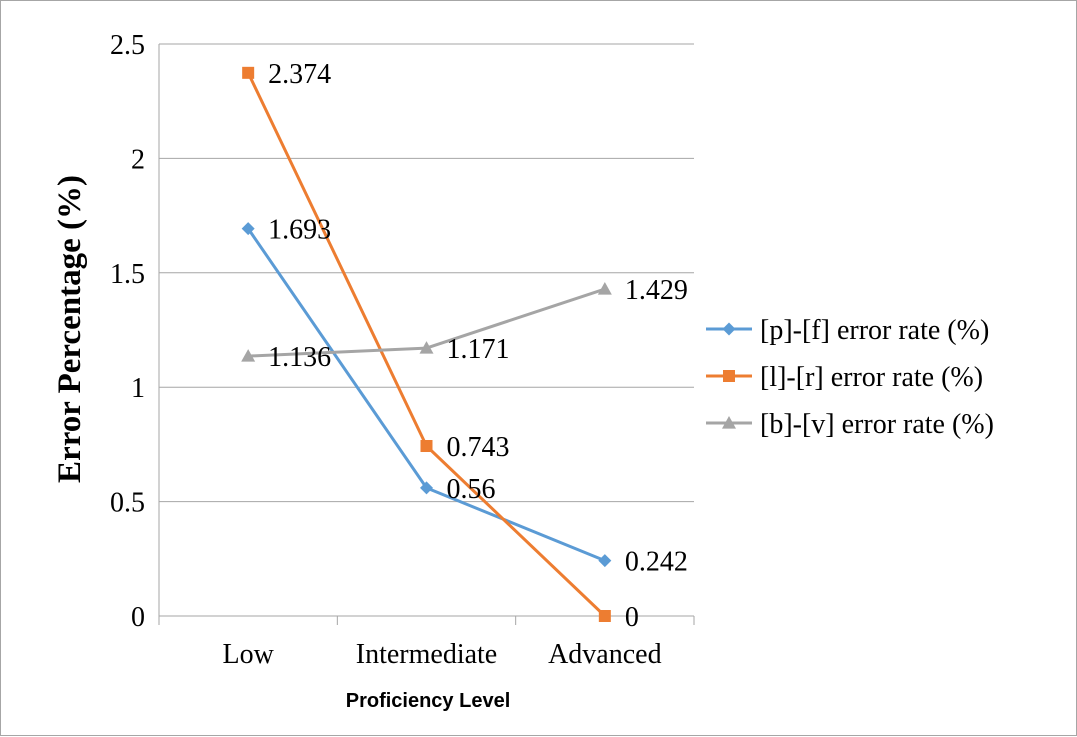 The height and width of the screenshot is (737, 1077). What do you see at coordinates (127, 503) in the screenshot?
I see `y-tick-0-5: 0.5` at bounding box center [127, 503].